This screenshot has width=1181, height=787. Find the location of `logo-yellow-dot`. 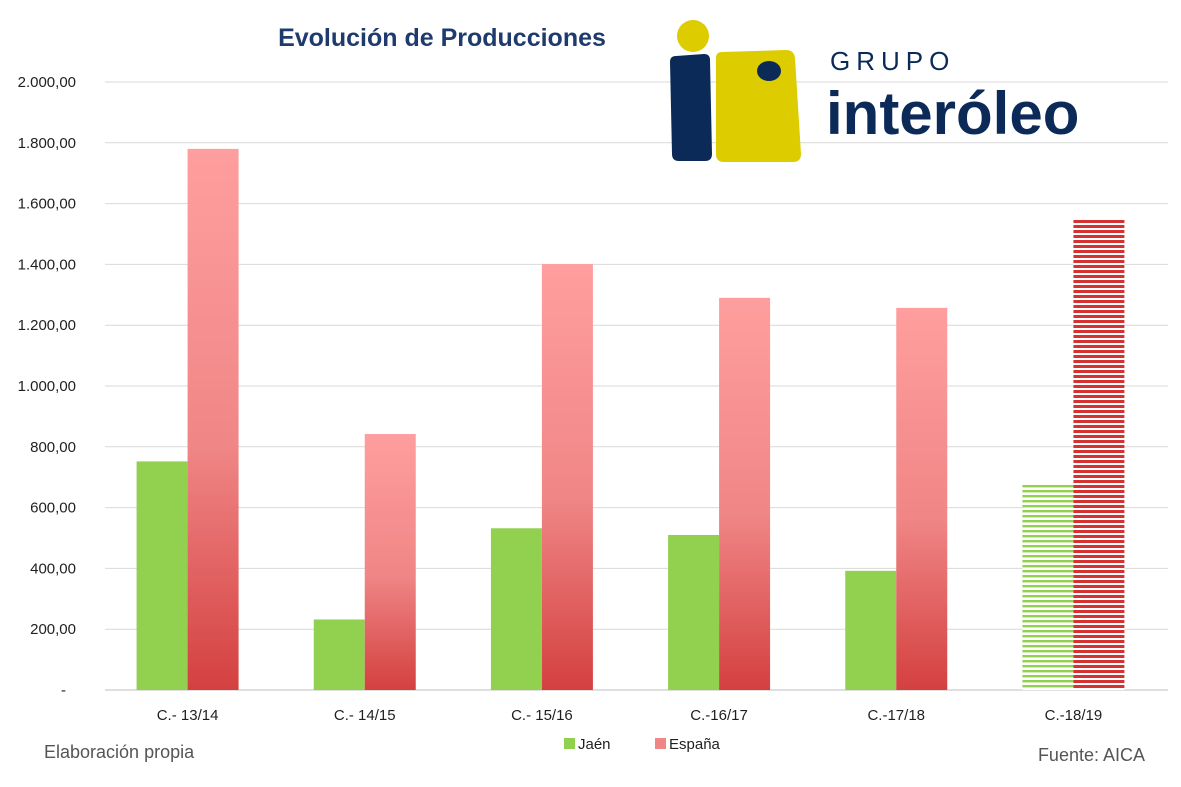

logo-yellow-dot is located at coordinates (693, 36).